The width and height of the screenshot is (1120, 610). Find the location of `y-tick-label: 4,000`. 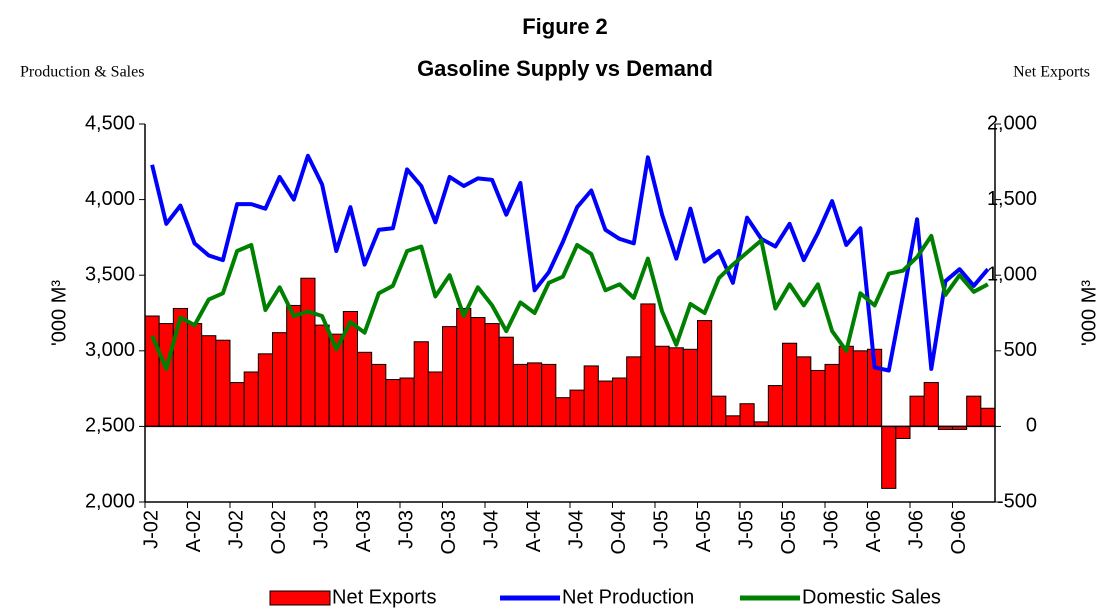

y-tick-label: 4,000 is located at coordinates (110, 199).